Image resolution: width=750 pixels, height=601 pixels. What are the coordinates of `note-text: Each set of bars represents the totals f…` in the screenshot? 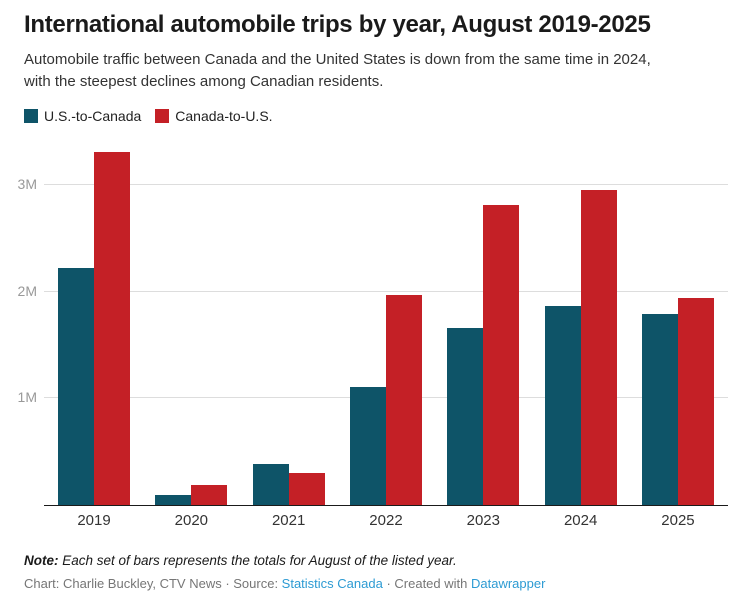 It's located at (257, 560).